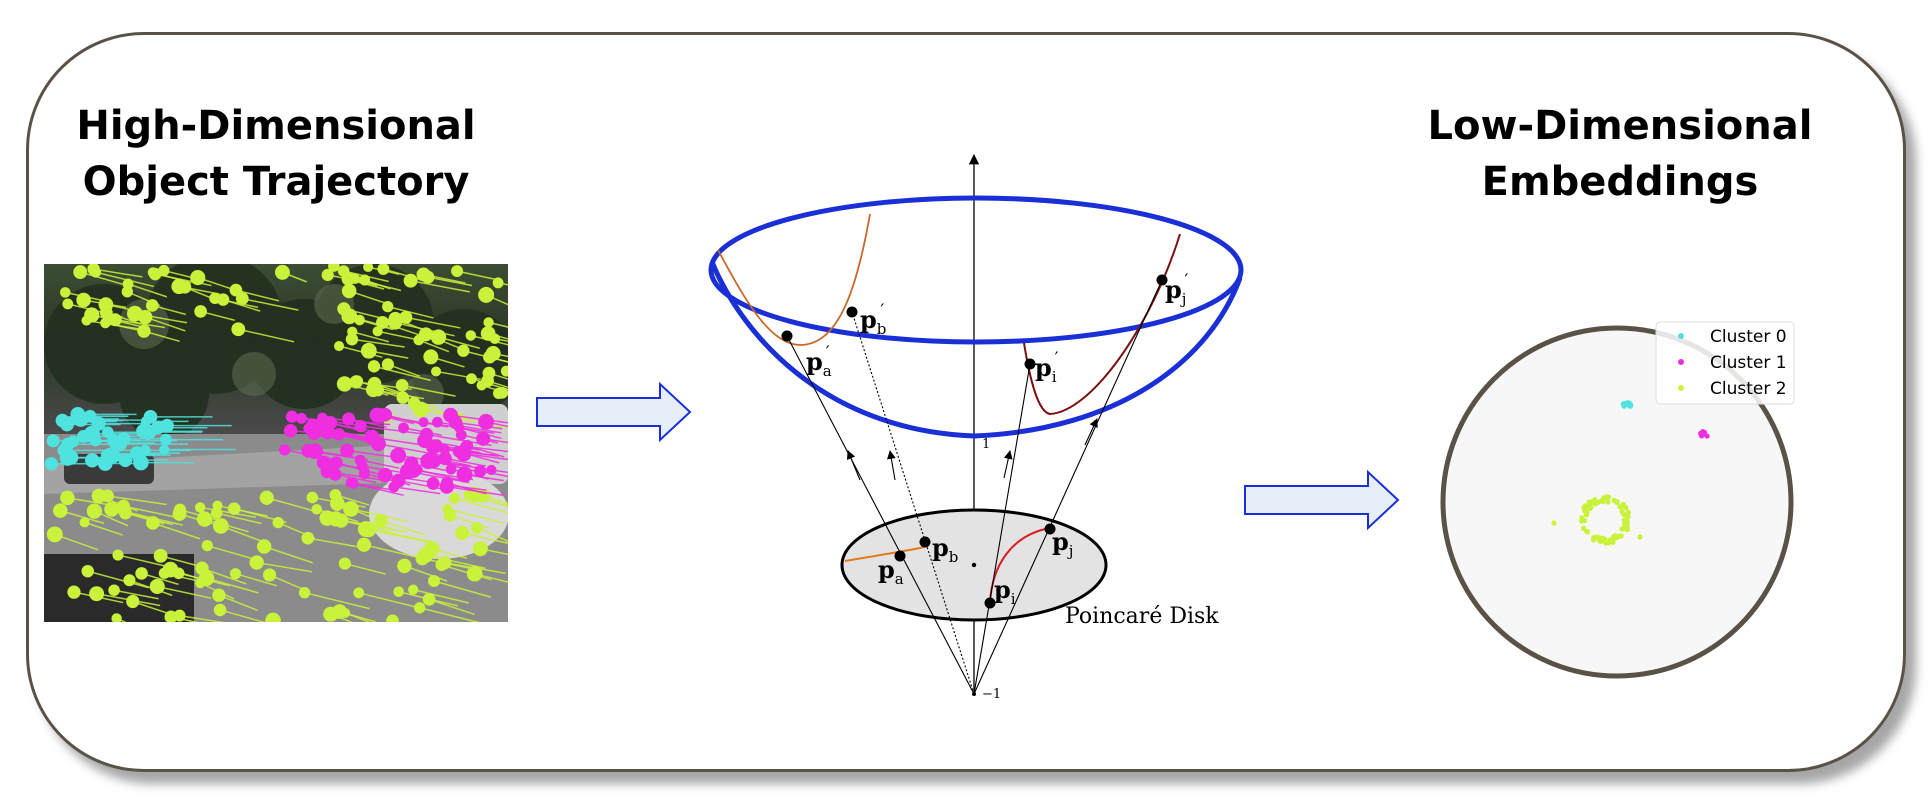 The image size is (1928, 812). What do you see at coordinates (794, 279) in the screenshot?
I see `geodesic-hyperboloid-ab` at bounding box center [794, 279].